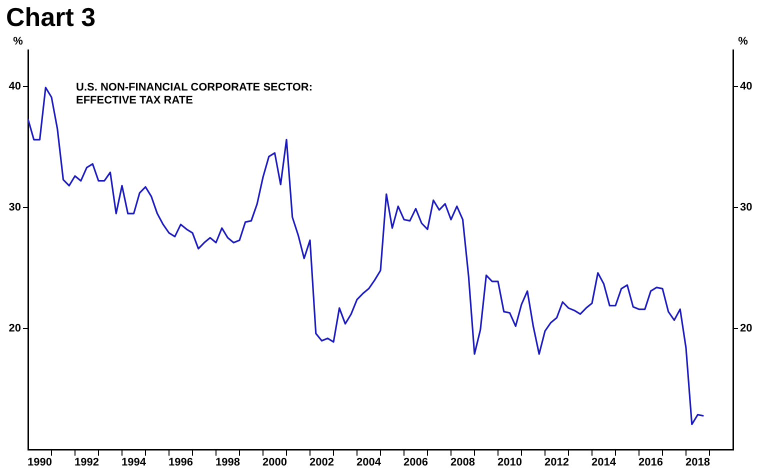 This screenshot has height=469, width=765. I want to click on x-tick-label: 2010, so click(510, 462).